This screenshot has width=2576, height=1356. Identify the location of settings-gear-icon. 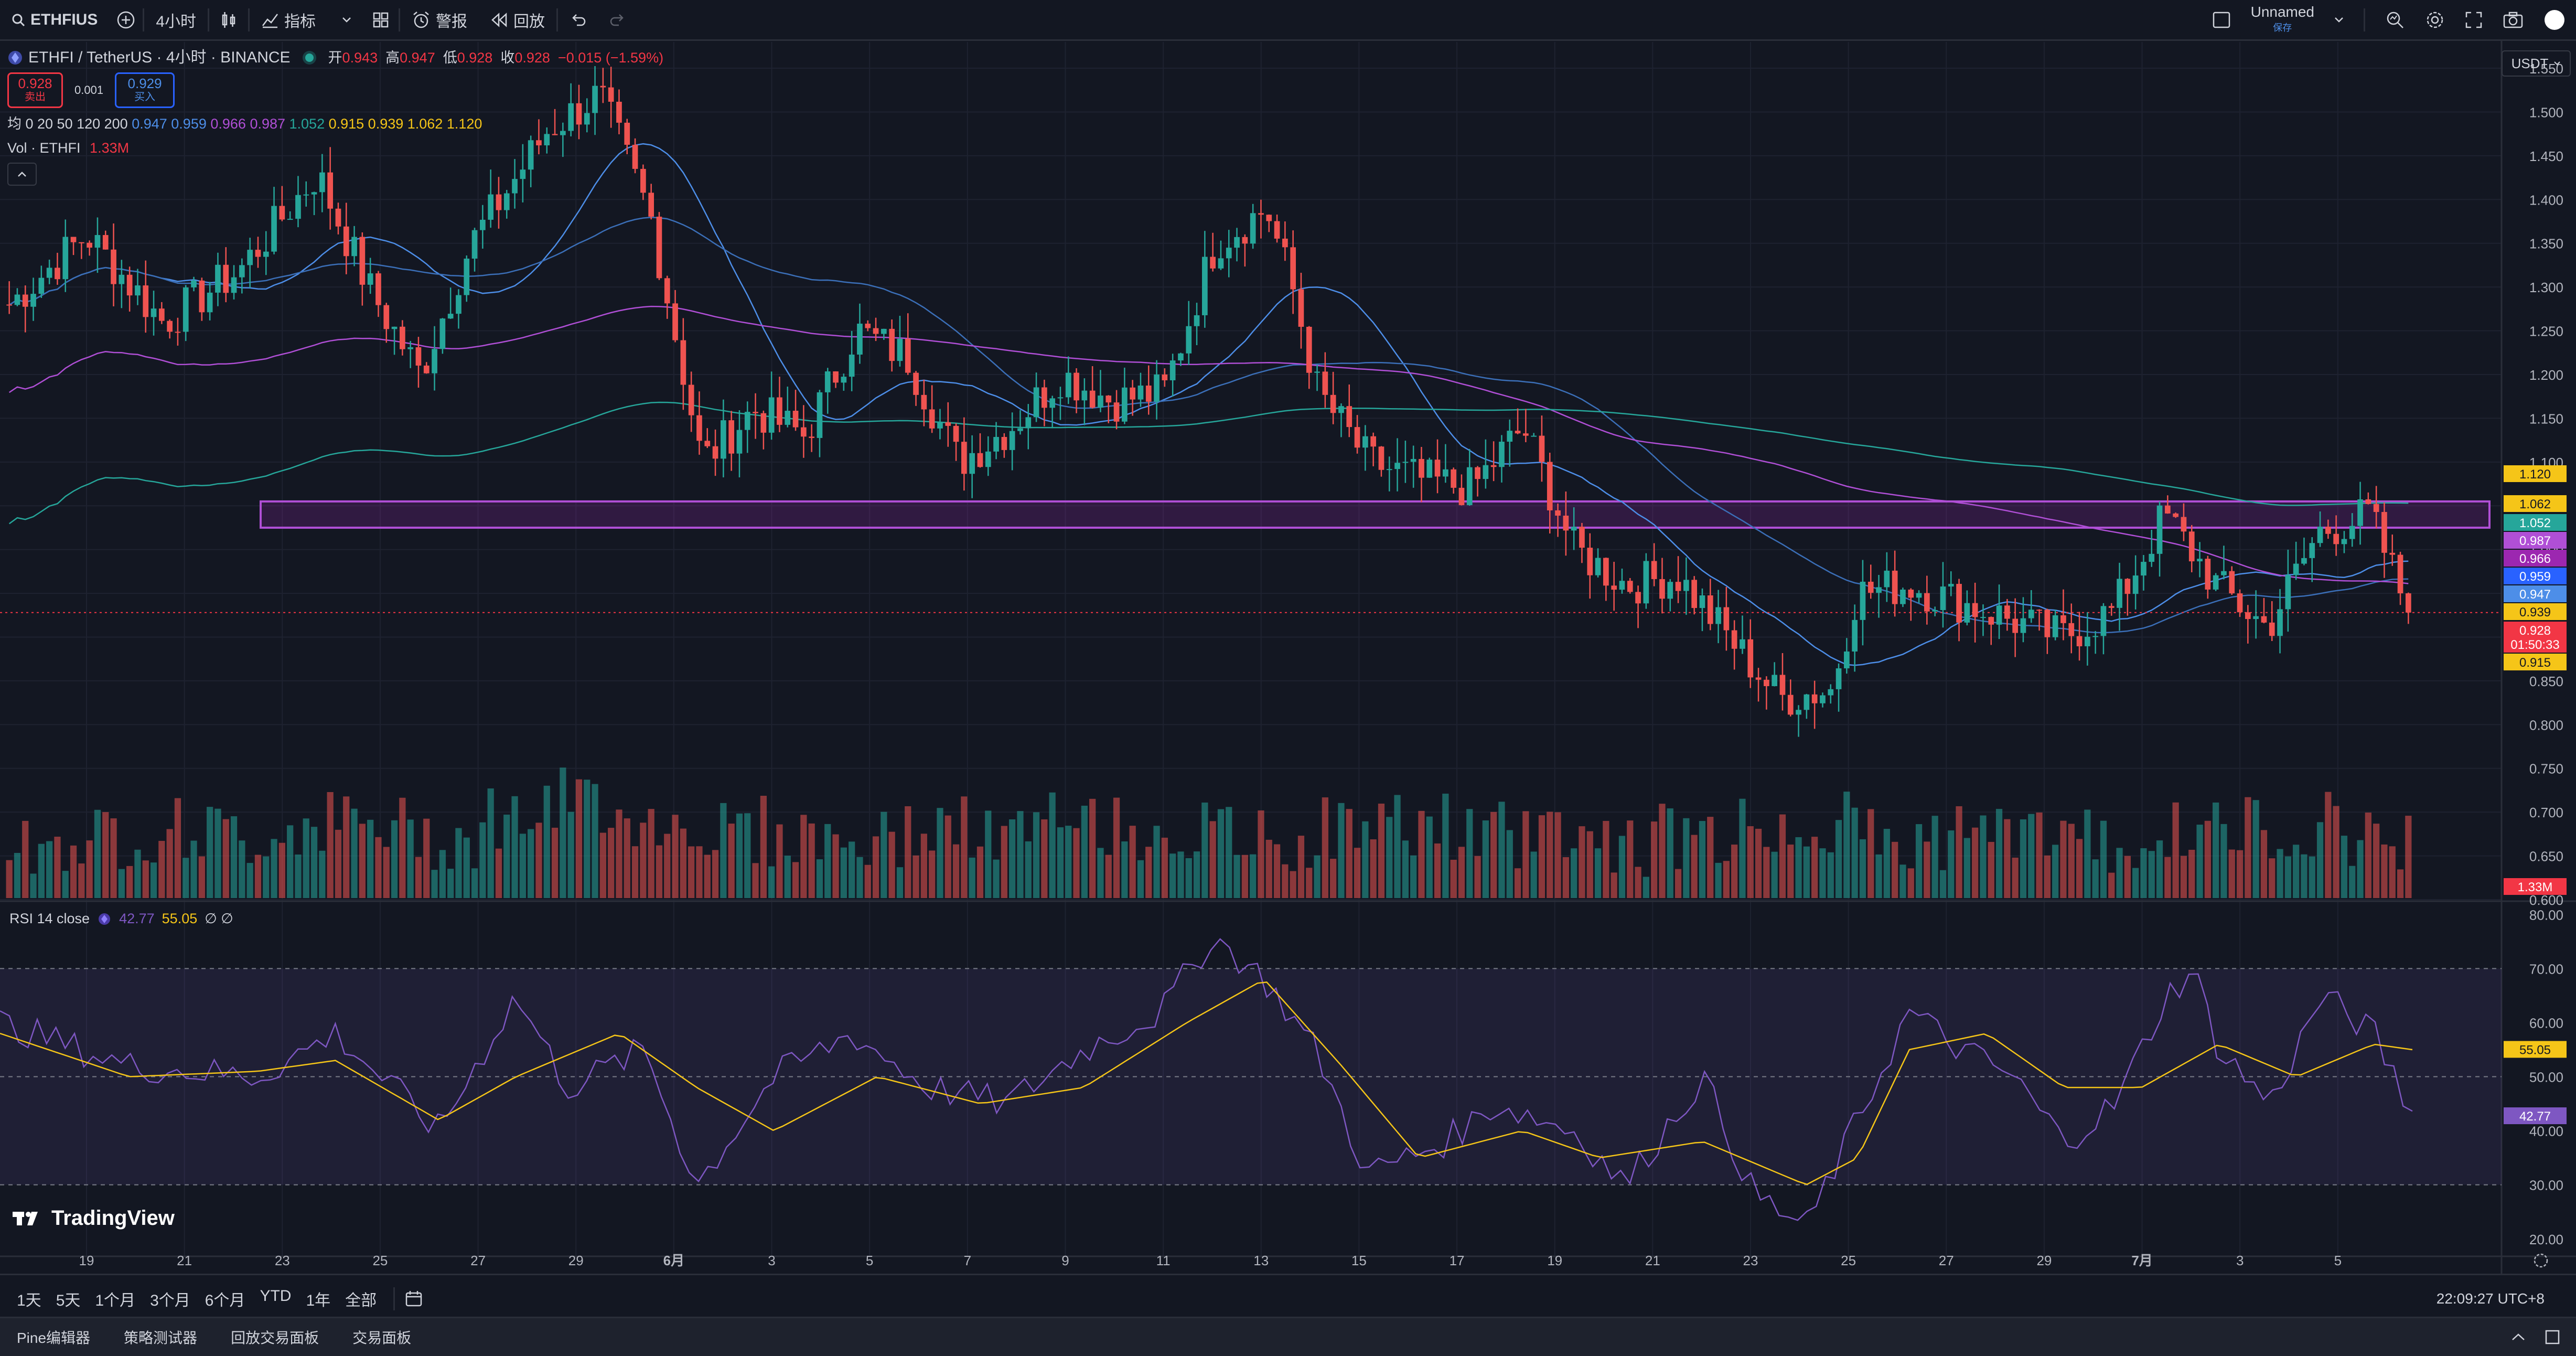
(2435, 20).